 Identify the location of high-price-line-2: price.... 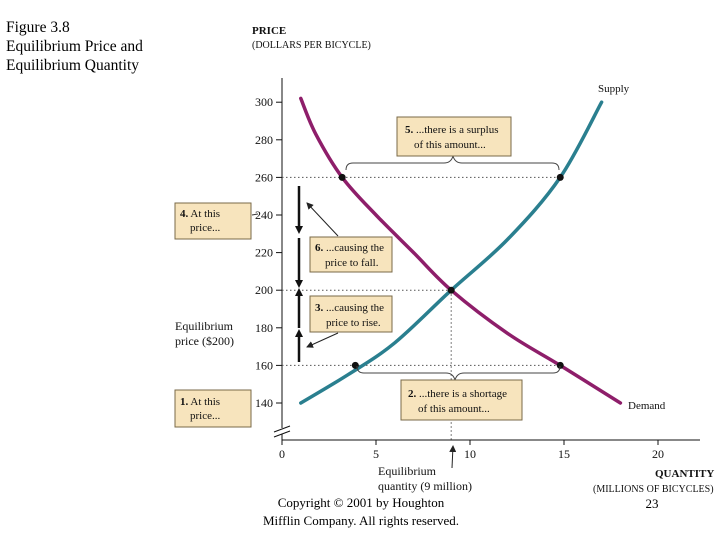
(205, 228).